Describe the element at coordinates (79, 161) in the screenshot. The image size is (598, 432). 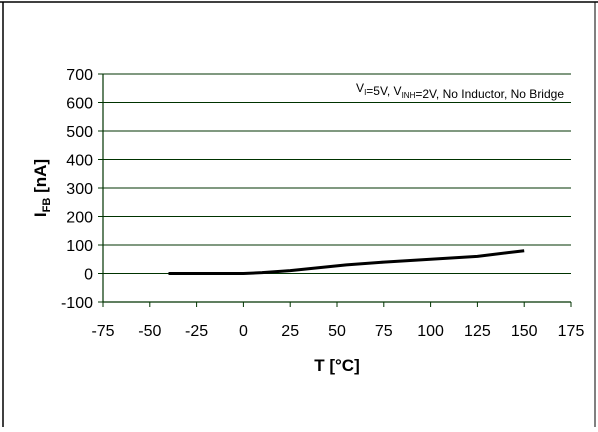
I see `y-tick-label: 400` at that location.